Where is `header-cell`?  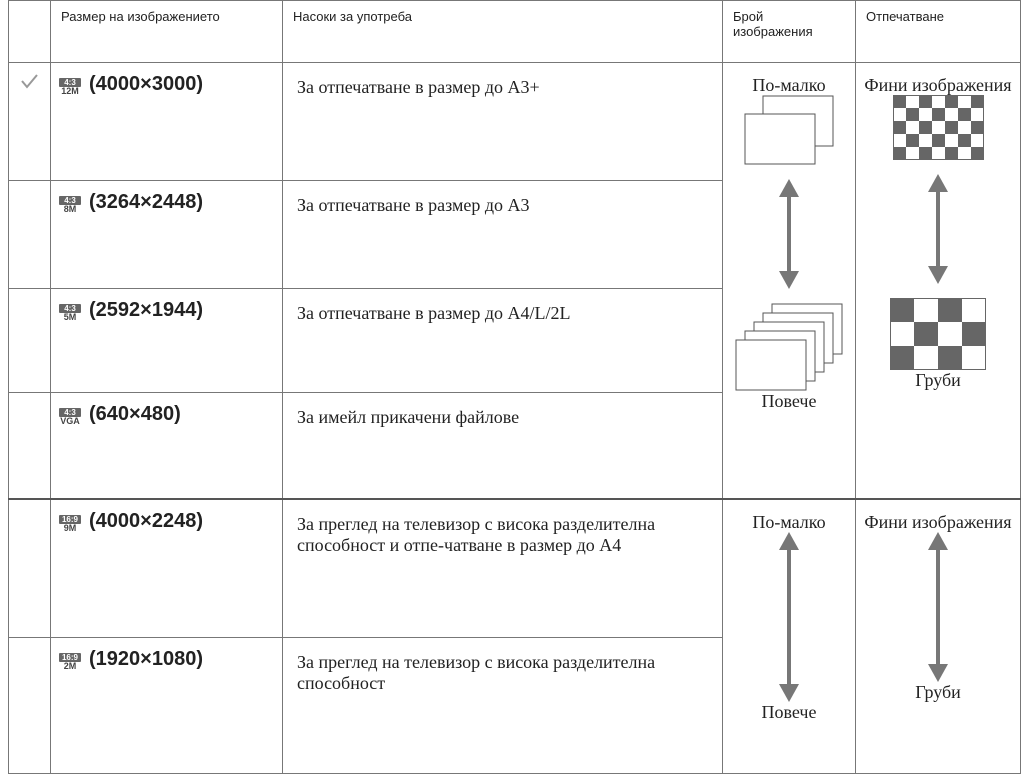 header-cell is located at coordinates (29, 31).